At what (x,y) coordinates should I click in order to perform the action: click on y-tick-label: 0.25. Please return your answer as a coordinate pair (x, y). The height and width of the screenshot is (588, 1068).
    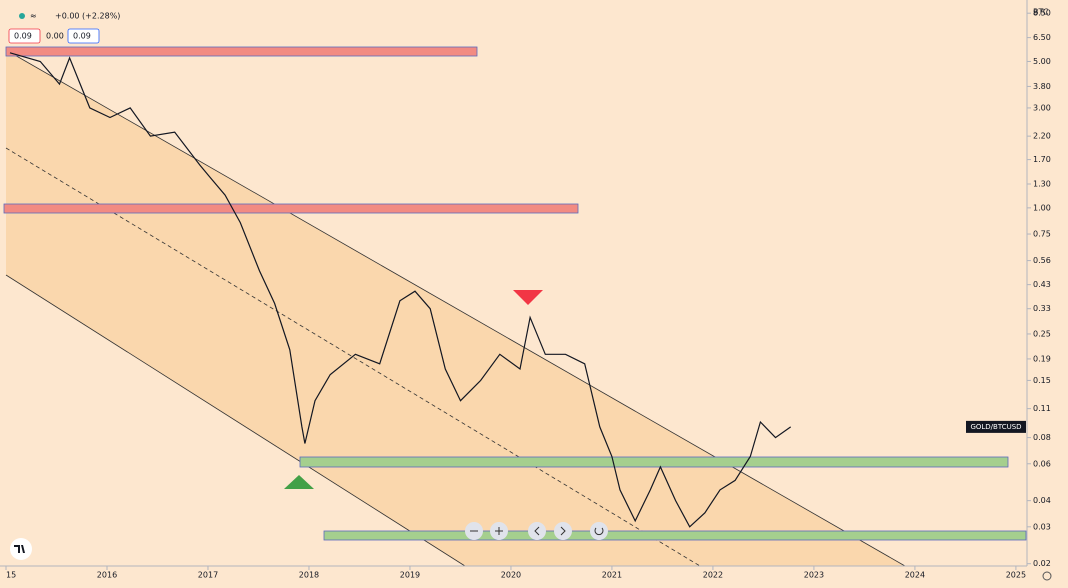
    Looking at the image, I should click on (1042, 333).